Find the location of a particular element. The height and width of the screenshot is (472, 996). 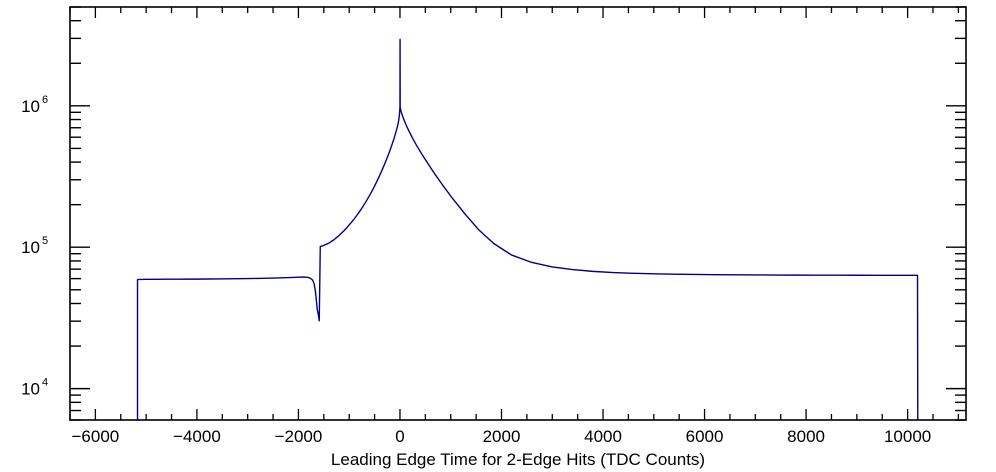

y-tick-label-exponent: 6 is located at coordinates (45, 100).